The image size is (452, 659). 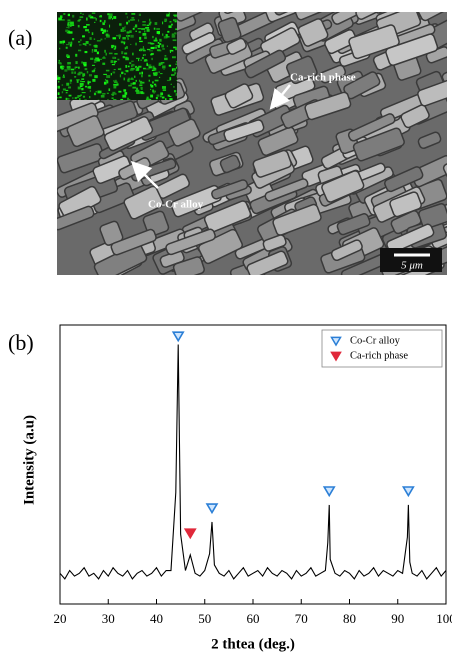 I want to click on x-tick-label: 40, so click(x=156, y=618).